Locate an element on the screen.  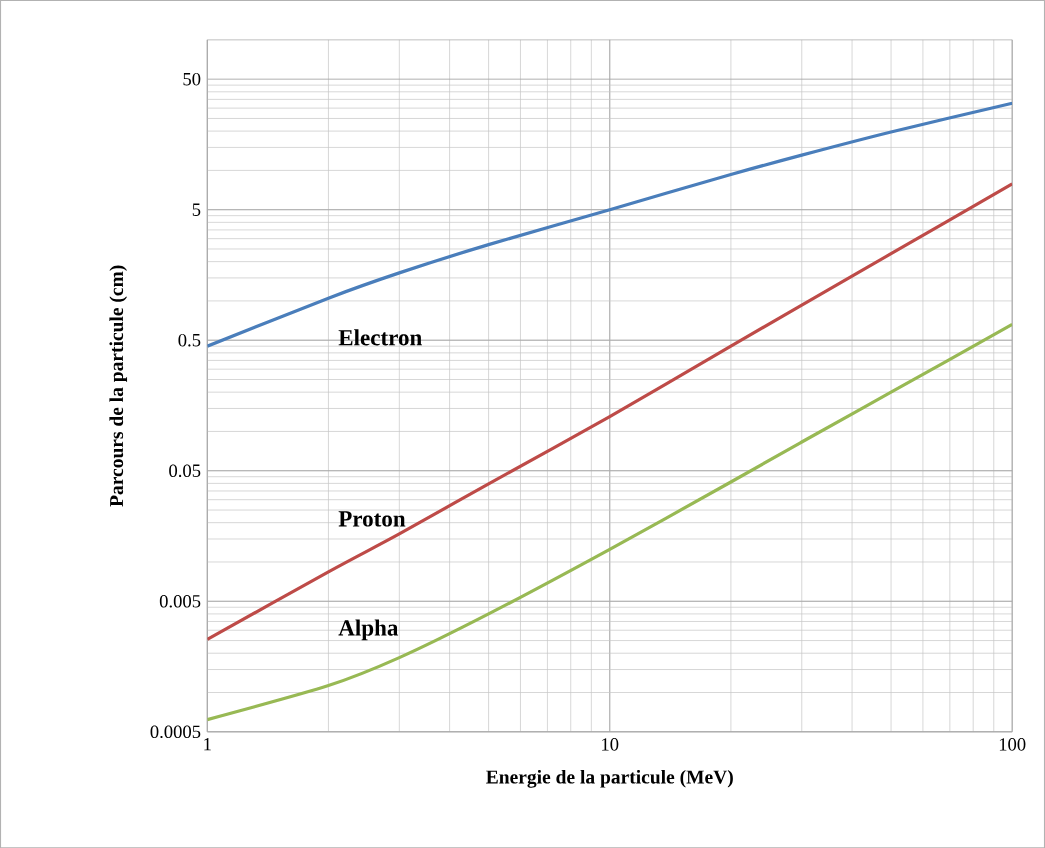
x-axis-title: Energie de la particule (MeV) is located at coordinates (609, 778).